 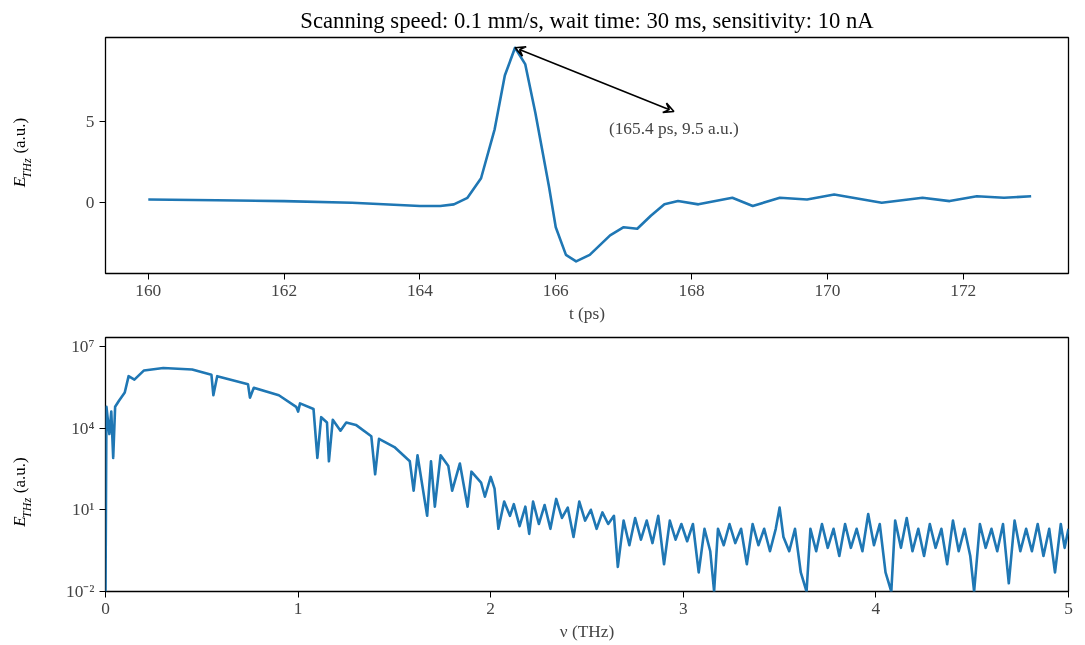 What do you see at coordinates (963, 290) in the screenshot?
I see `x-tick-label: 172` at bounding box center [963, 290].